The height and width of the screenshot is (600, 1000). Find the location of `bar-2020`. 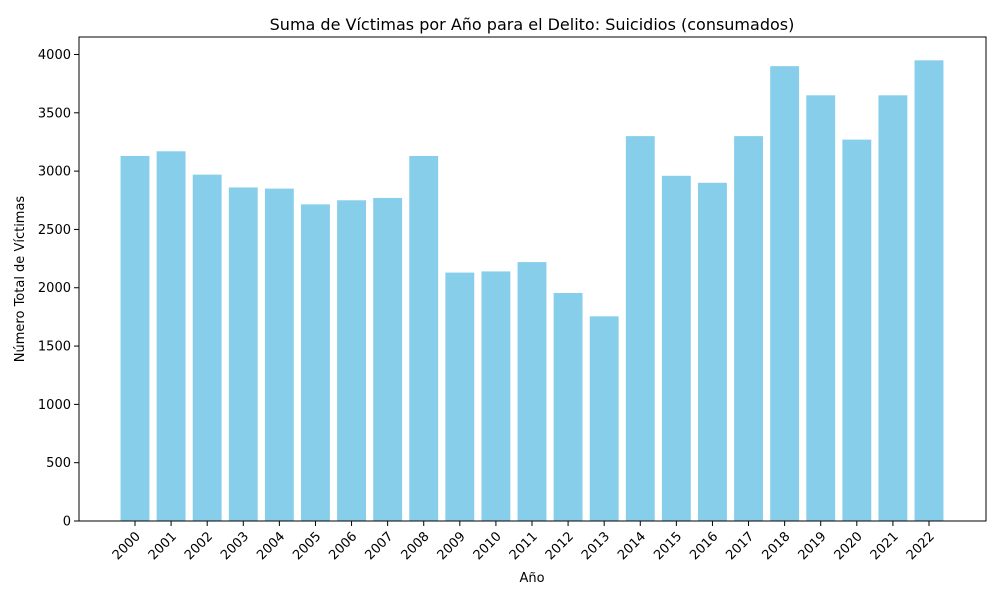

bar-2020 is located at coordinates (857, 330).